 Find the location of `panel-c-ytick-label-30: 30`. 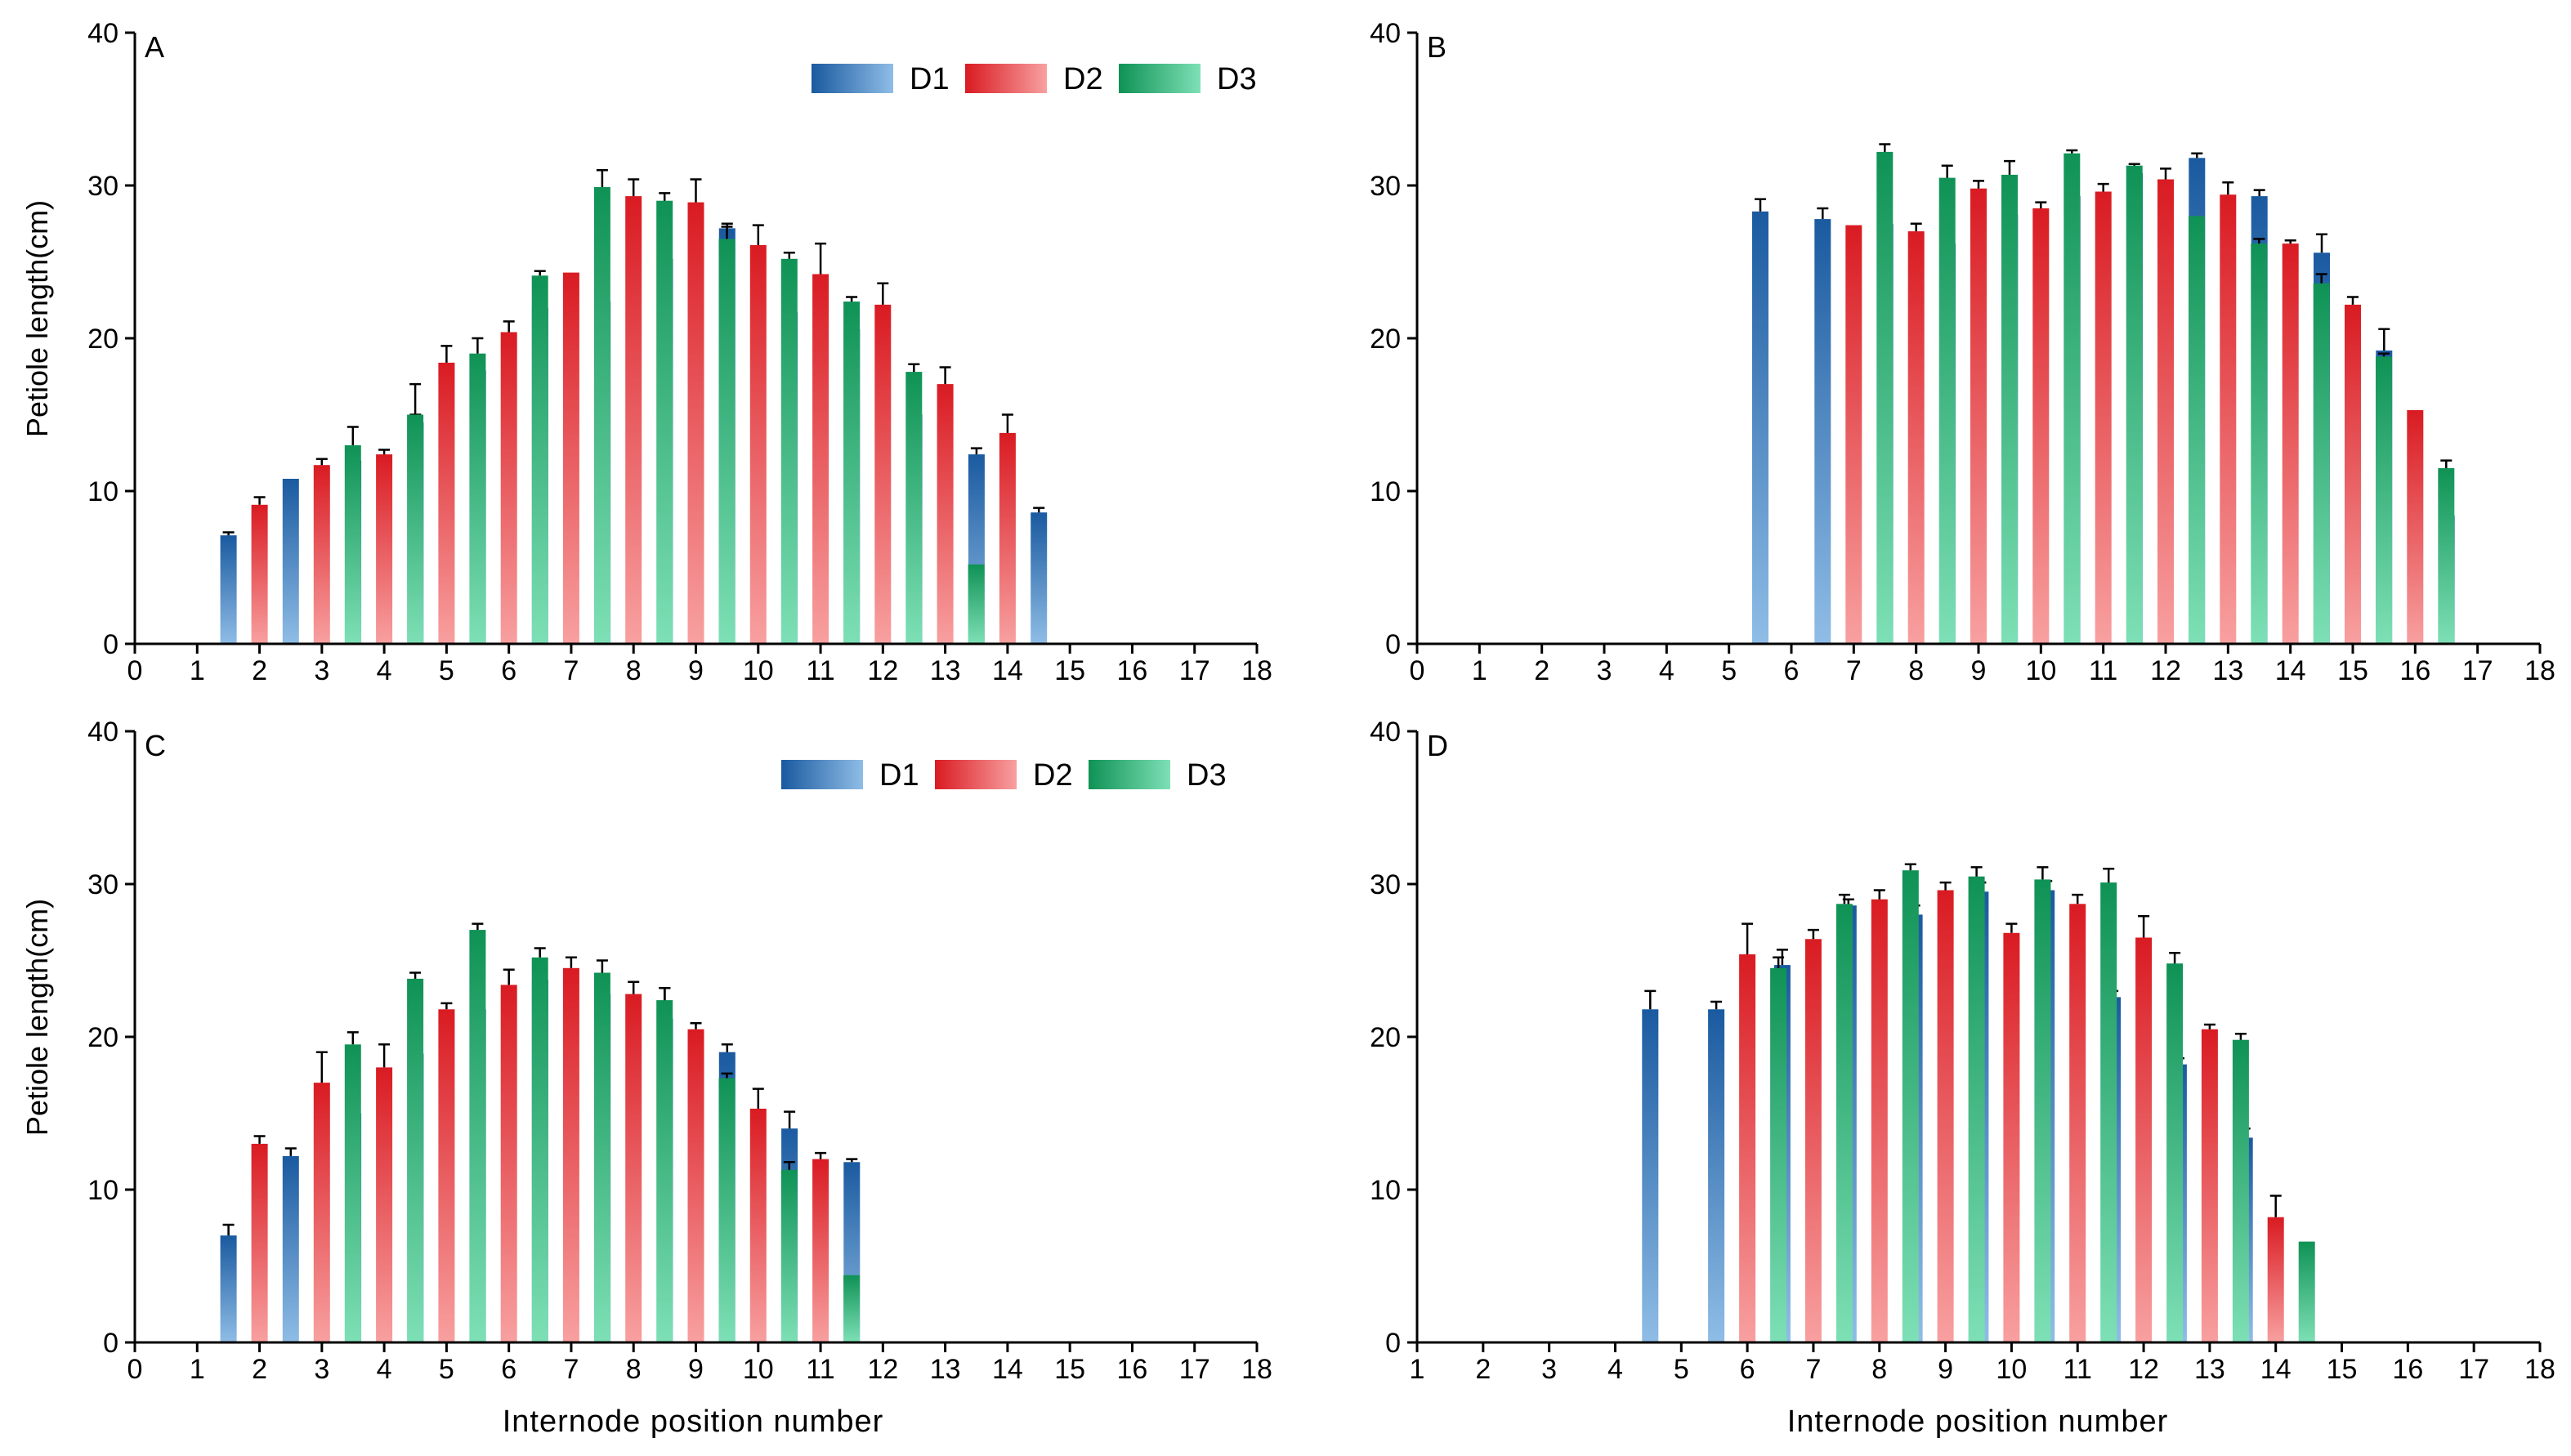

panel-c-ytick-label-30: 30 is located at coordinates (102, 884).